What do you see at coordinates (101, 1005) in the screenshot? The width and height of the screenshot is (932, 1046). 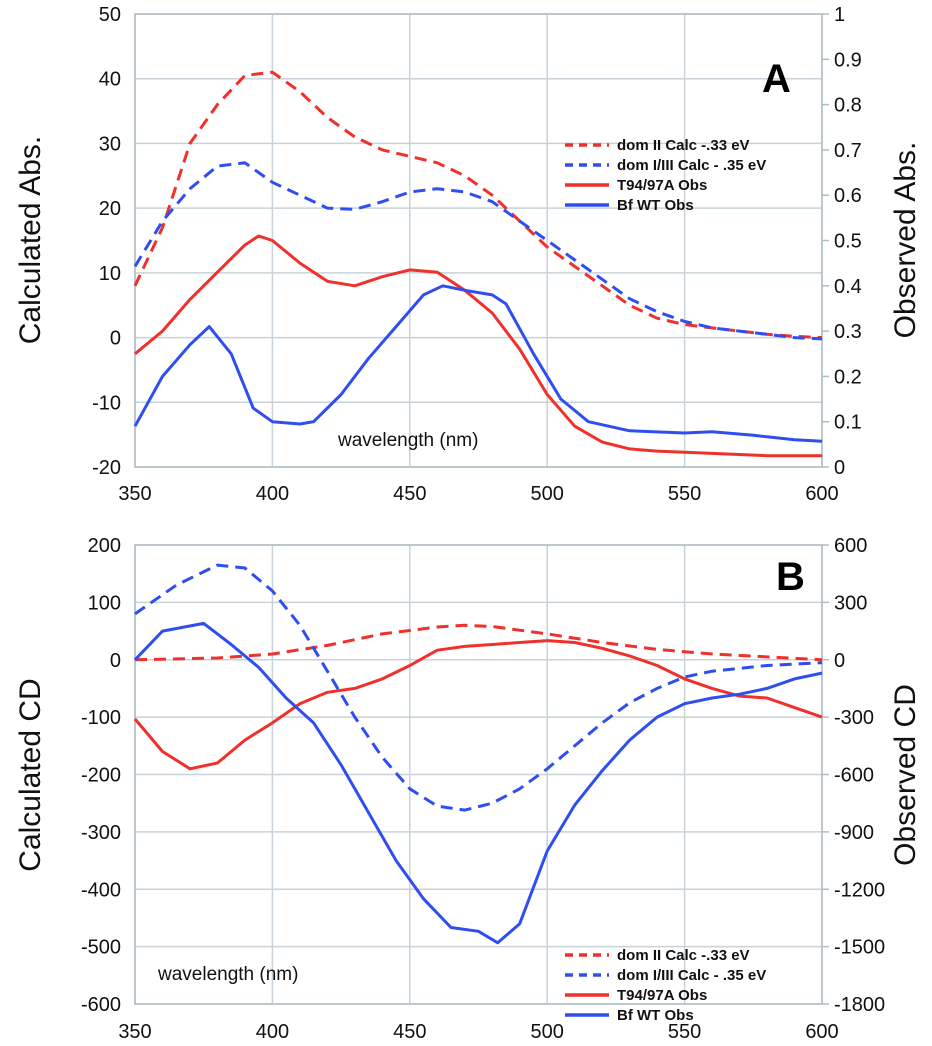 I see `y-tick-label: -600` at bounding box center [101, 1005].